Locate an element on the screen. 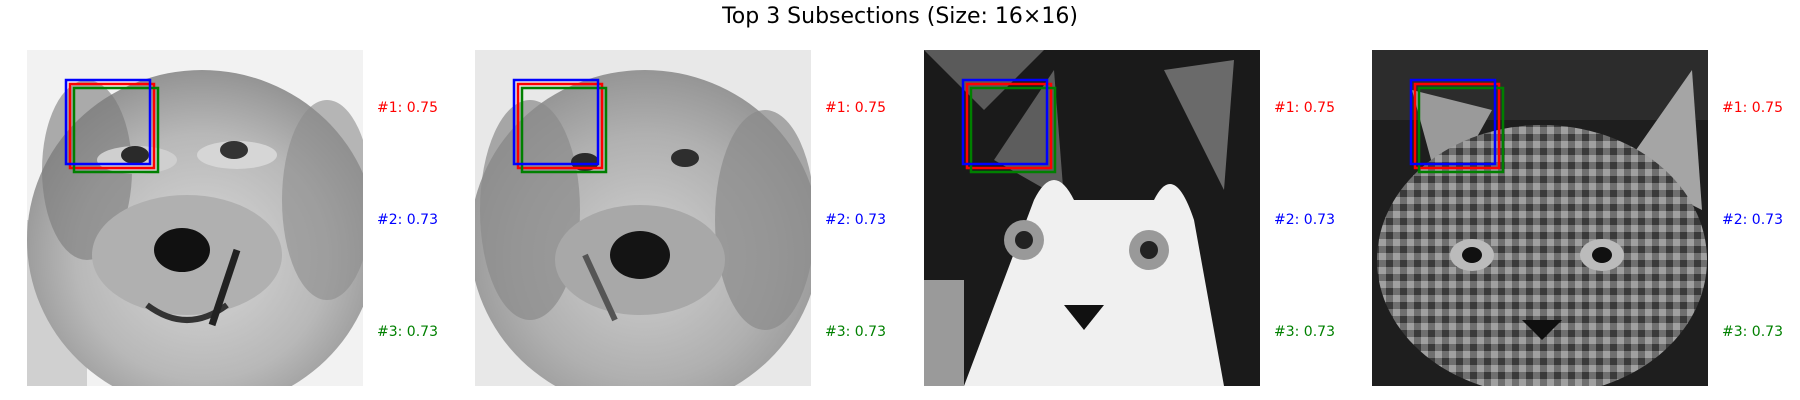  chart-title: Top 3 Subsections (Size: 16×16) is located at coordinates (900, 16).